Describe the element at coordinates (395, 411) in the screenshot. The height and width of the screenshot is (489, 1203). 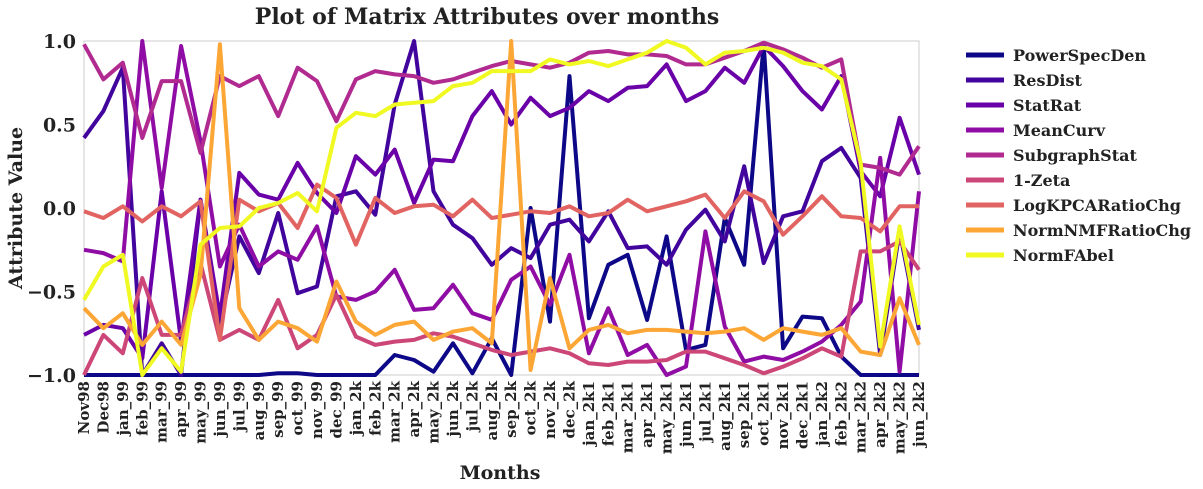
I see `x-tick-label: mar_2k` at that location.